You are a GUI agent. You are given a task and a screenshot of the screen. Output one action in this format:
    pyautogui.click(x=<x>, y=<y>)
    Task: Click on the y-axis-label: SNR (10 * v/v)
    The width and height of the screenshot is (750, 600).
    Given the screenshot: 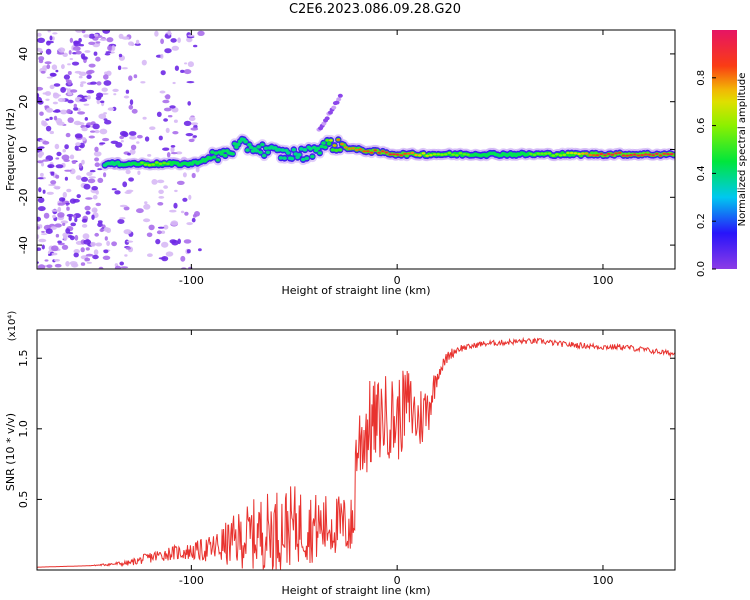 What is the action you would take?
    pyautogui.click(x=10, y=452)
    